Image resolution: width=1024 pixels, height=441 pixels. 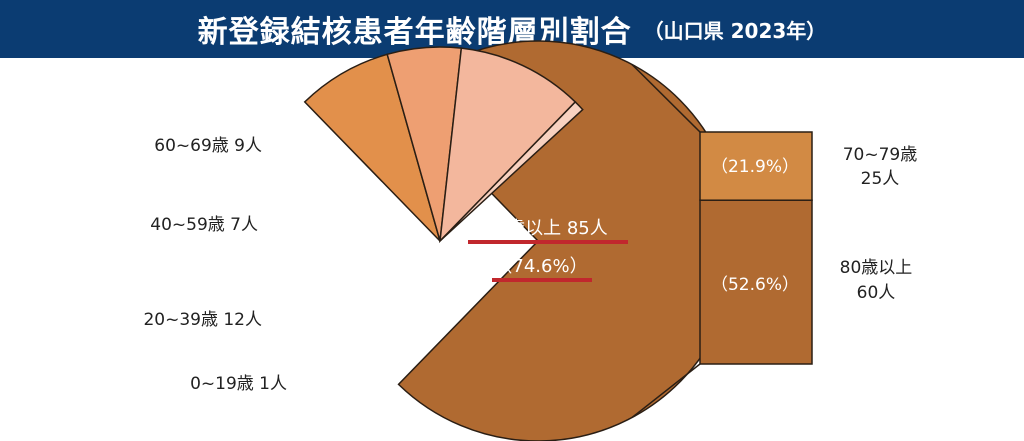 I want to click on segment-percent-70-79: （21.9%）, so click(x=755, y=167).